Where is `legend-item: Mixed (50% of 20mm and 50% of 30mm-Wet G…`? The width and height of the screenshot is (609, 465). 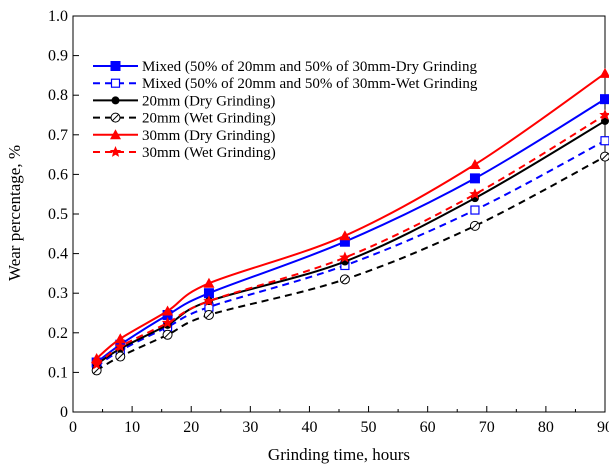 legend-item: Mixed (50% of 20mm and 50% of 30mm-Wet G… is located at coordinates (285, 84).